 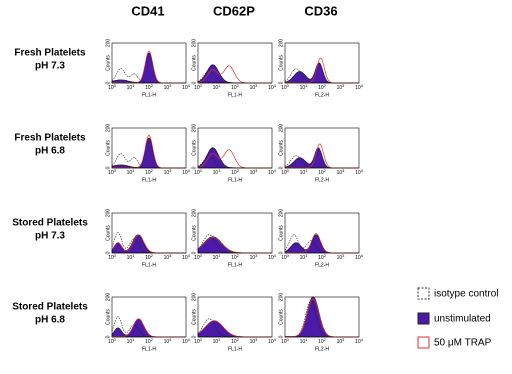 What do you see at coordinates (148, 76) in the screenshot?
I see `isotype-histogram` at bounding box center [148, 76].